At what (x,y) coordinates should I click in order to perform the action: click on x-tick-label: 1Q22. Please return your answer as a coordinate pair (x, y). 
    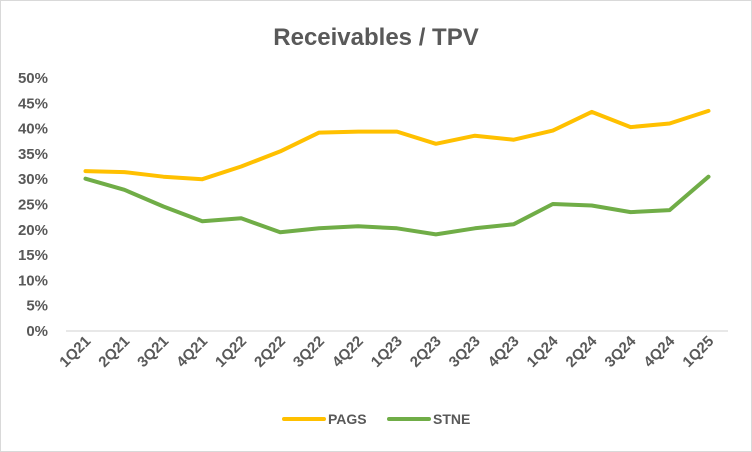
    Looking at the image, I should click on (231, 352).